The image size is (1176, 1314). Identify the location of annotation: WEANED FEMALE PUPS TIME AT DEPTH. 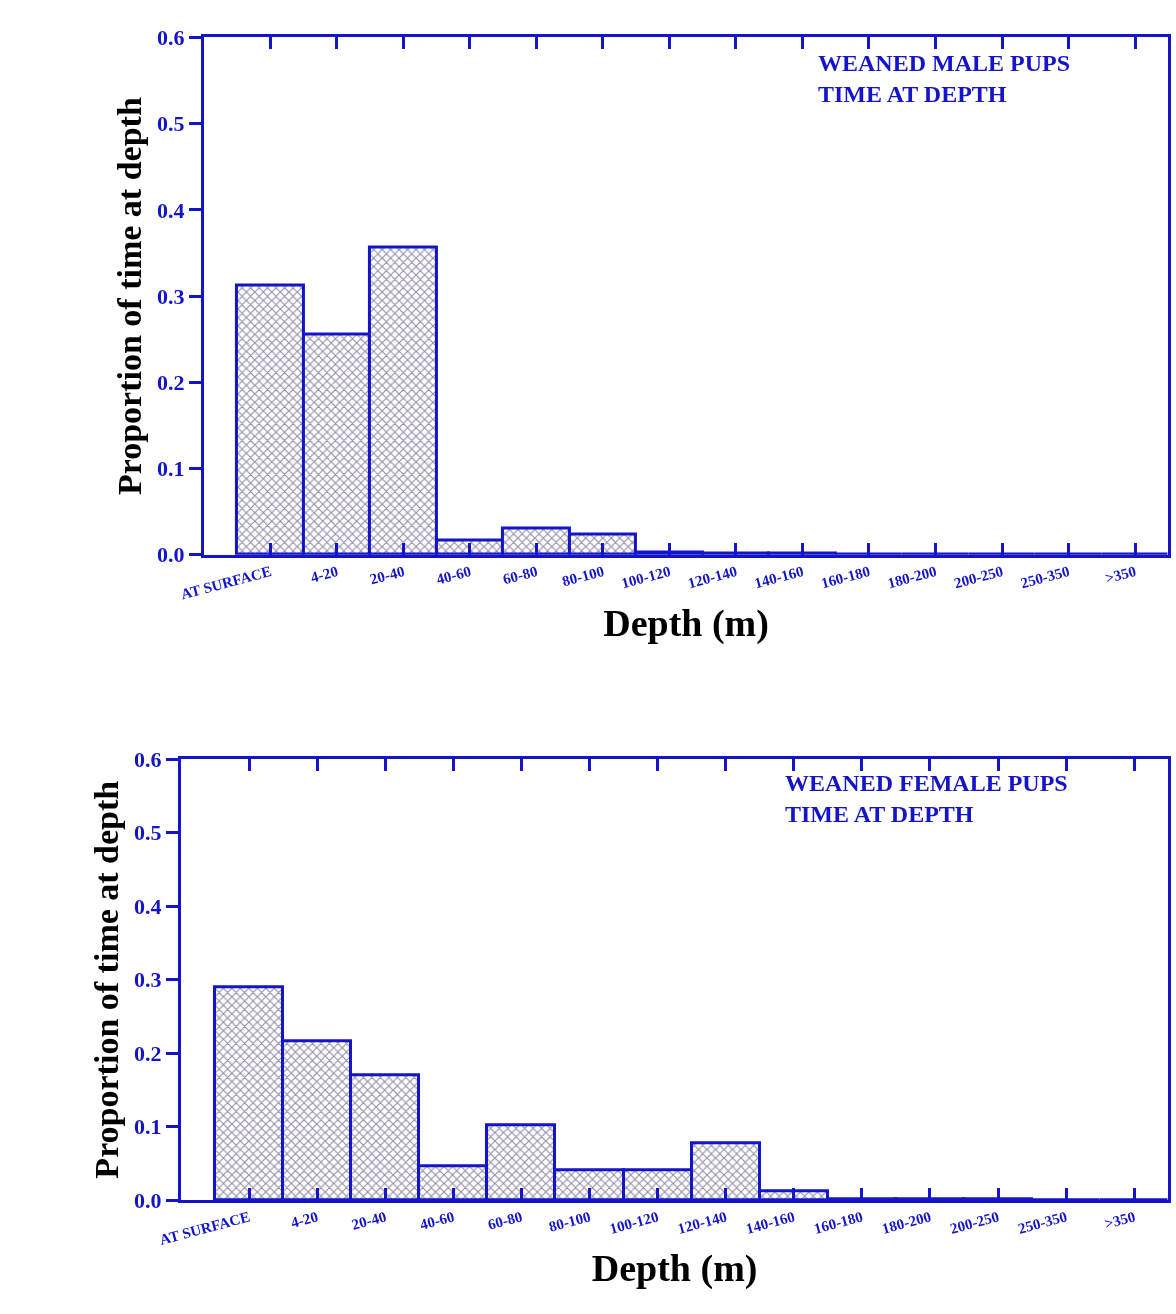
(926, 799).